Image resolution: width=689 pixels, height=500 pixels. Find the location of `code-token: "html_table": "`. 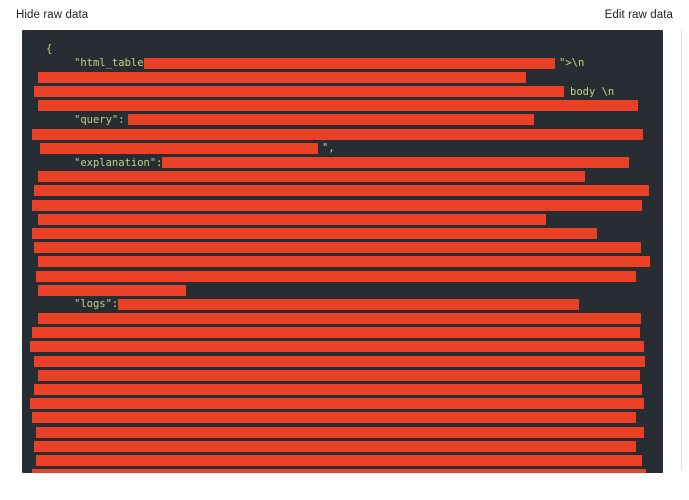

code-token: "html_table": " is located at coordinates (121, 63).